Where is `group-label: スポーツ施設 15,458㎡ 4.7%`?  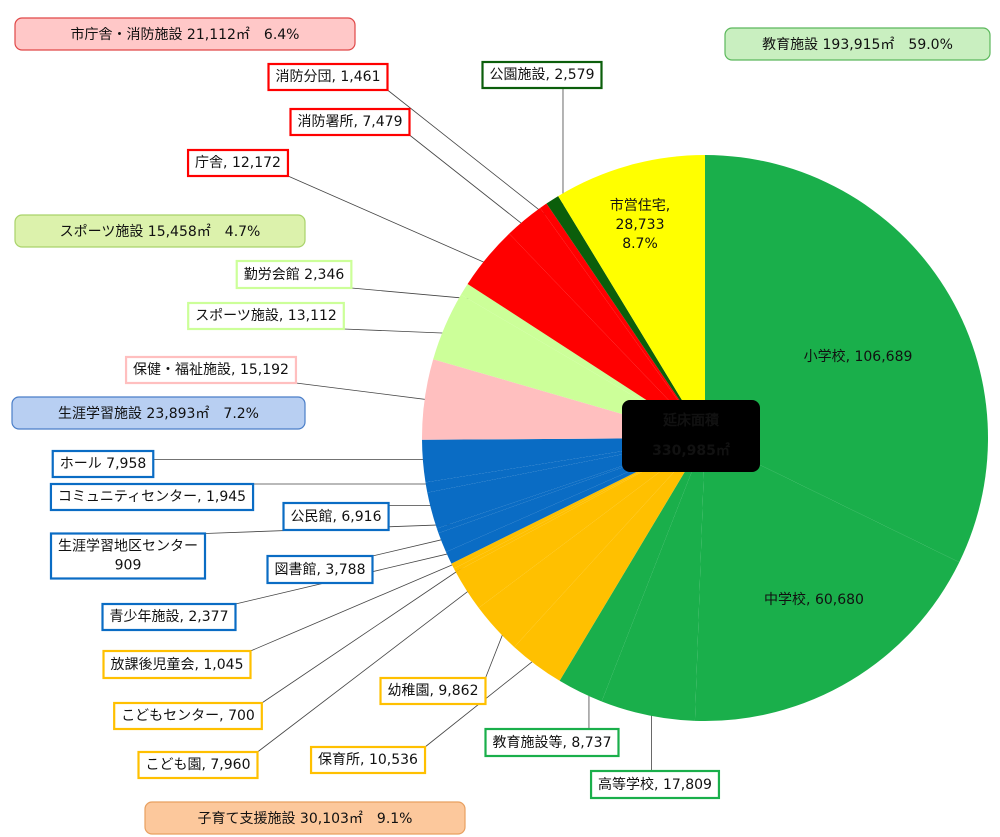 group-label: スポーツ施設 15,458㎡ 4.7% is located at coordinates (160, 232).